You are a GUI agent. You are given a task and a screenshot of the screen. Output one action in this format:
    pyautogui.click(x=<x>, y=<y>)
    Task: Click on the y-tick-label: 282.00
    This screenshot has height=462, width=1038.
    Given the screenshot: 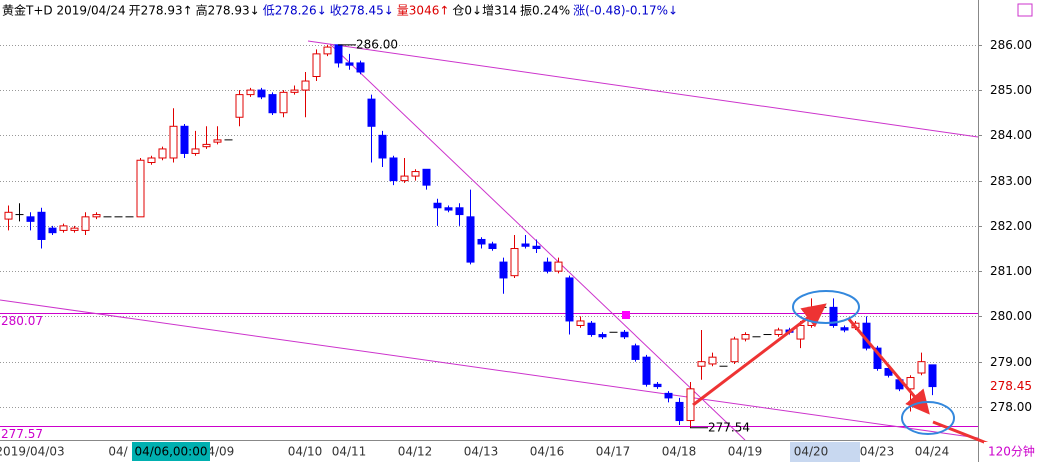 What is the action you would take?
    pyautogui.click(x=1011, y=226)
    